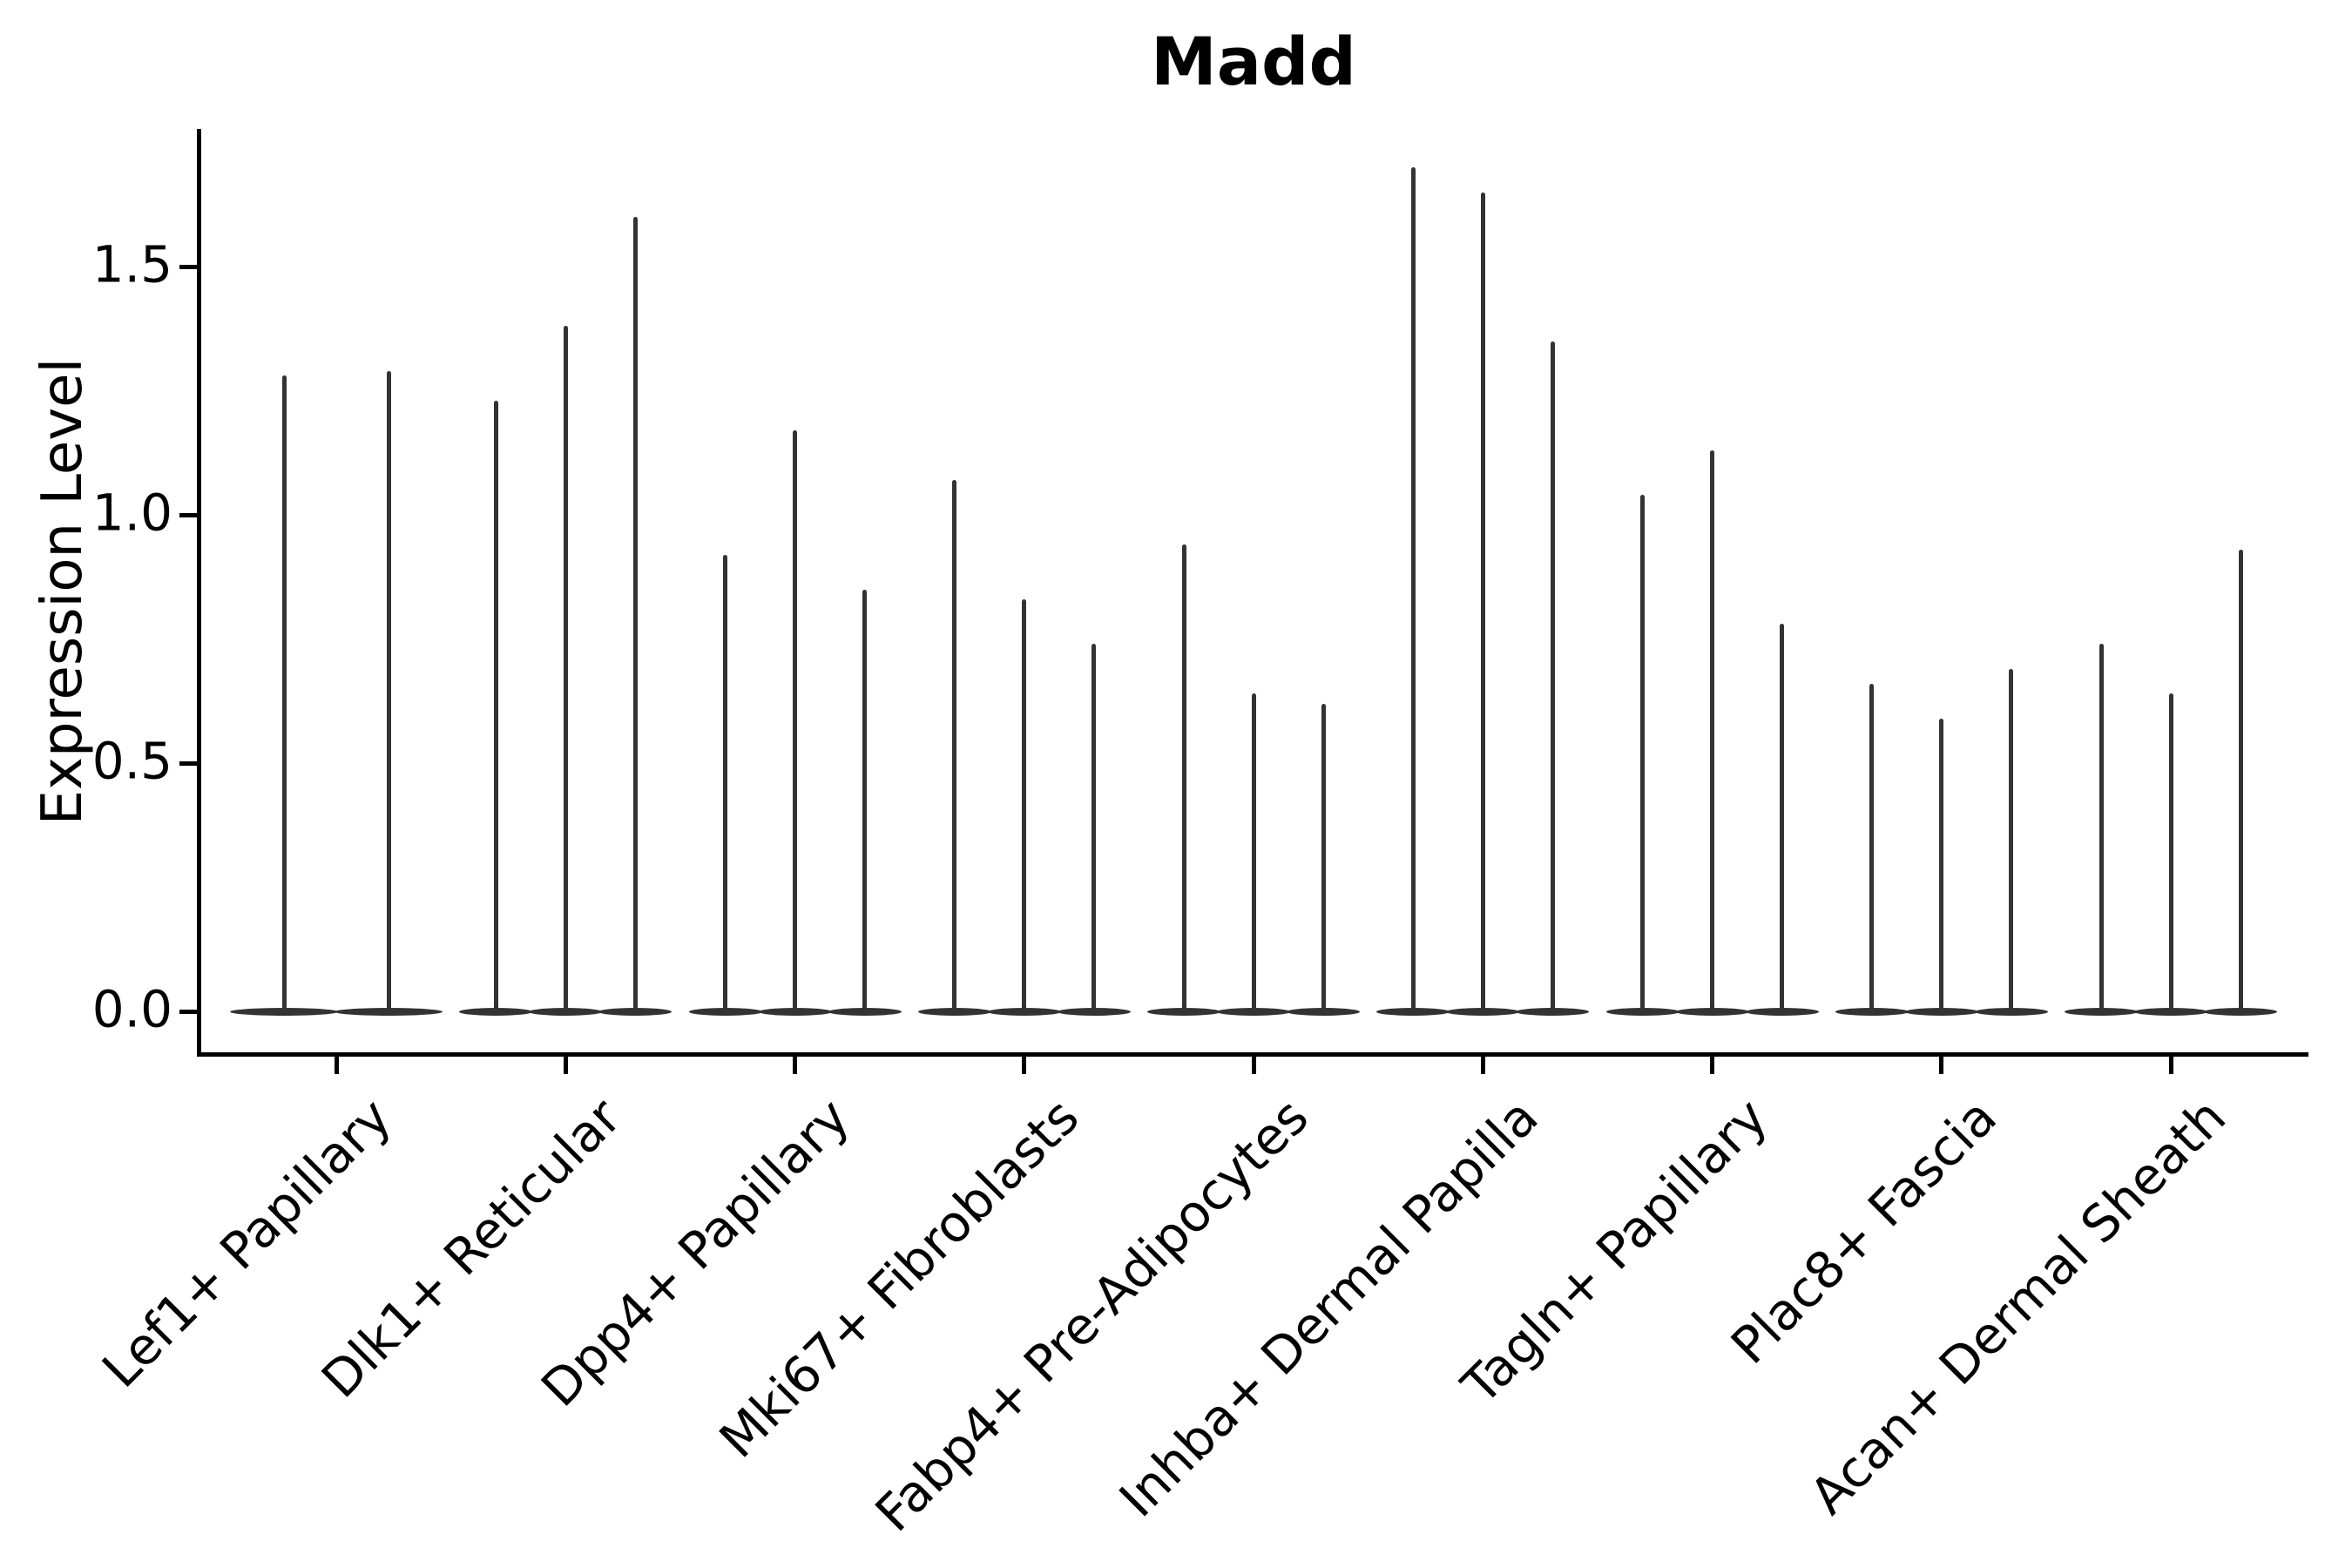 The height and width of the screenshot is (1568, 2352). Describe the element at coordinates (131, 513) in the screenshot. I see `y-tick-label: 1.0` at that location.